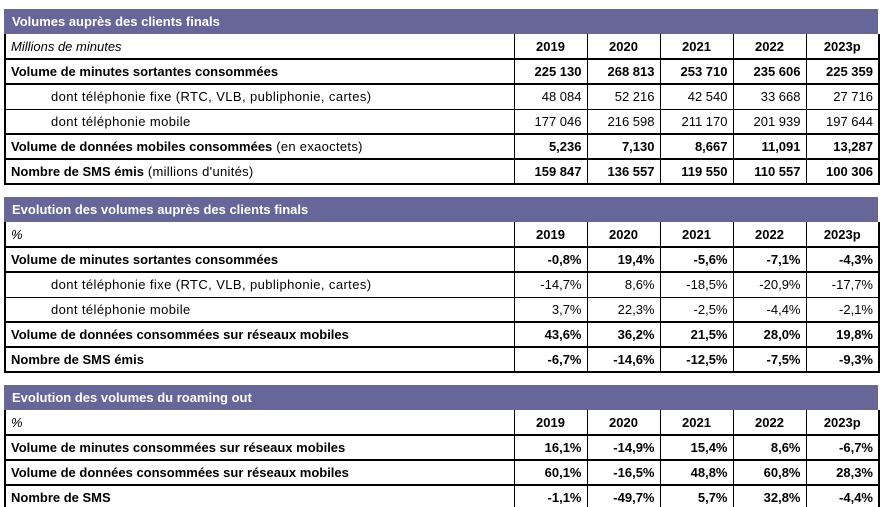 Image resolution: width=882 pixels, height=507 pixels. What do you see at coordinates (623, 495) in the screenshot?
I see `value-cell: -49,7%` at bounding box center [623, 495].